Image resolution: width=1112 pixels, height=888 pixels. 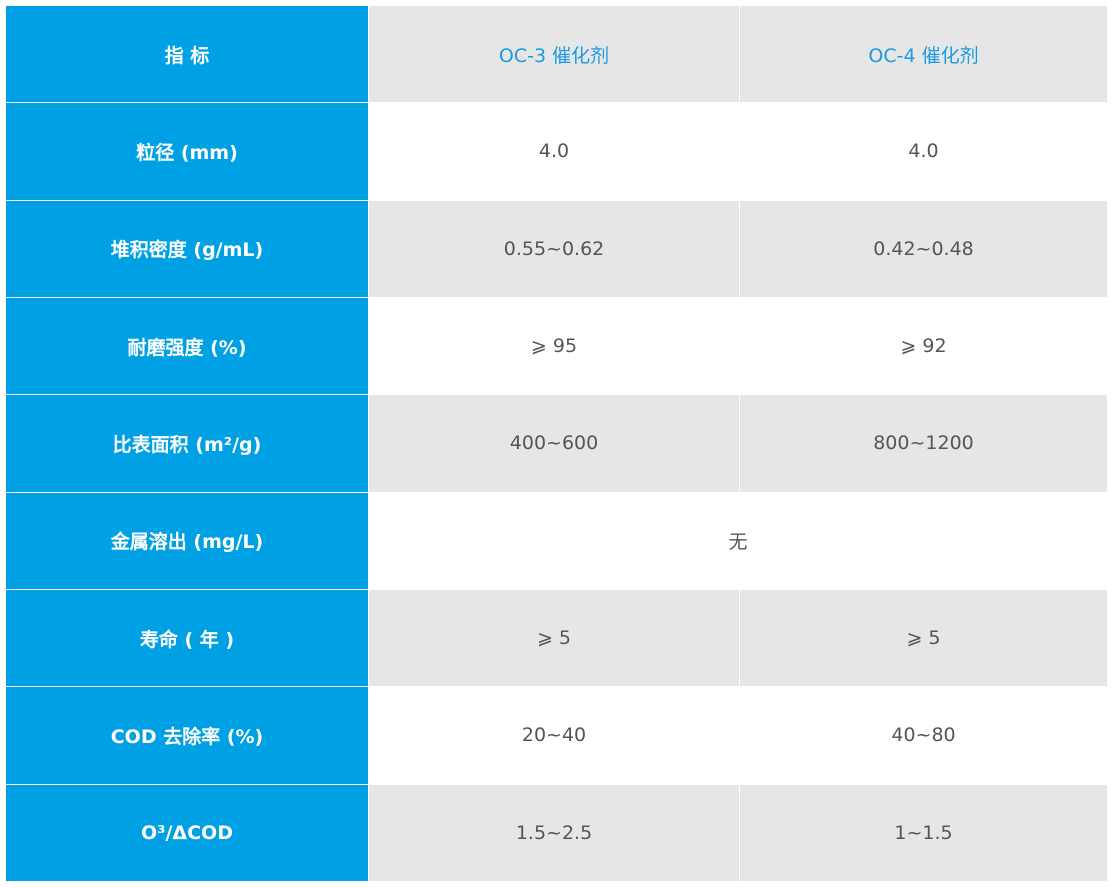 I want to click on value-cell: 400~600, so click(x=554, y=443).